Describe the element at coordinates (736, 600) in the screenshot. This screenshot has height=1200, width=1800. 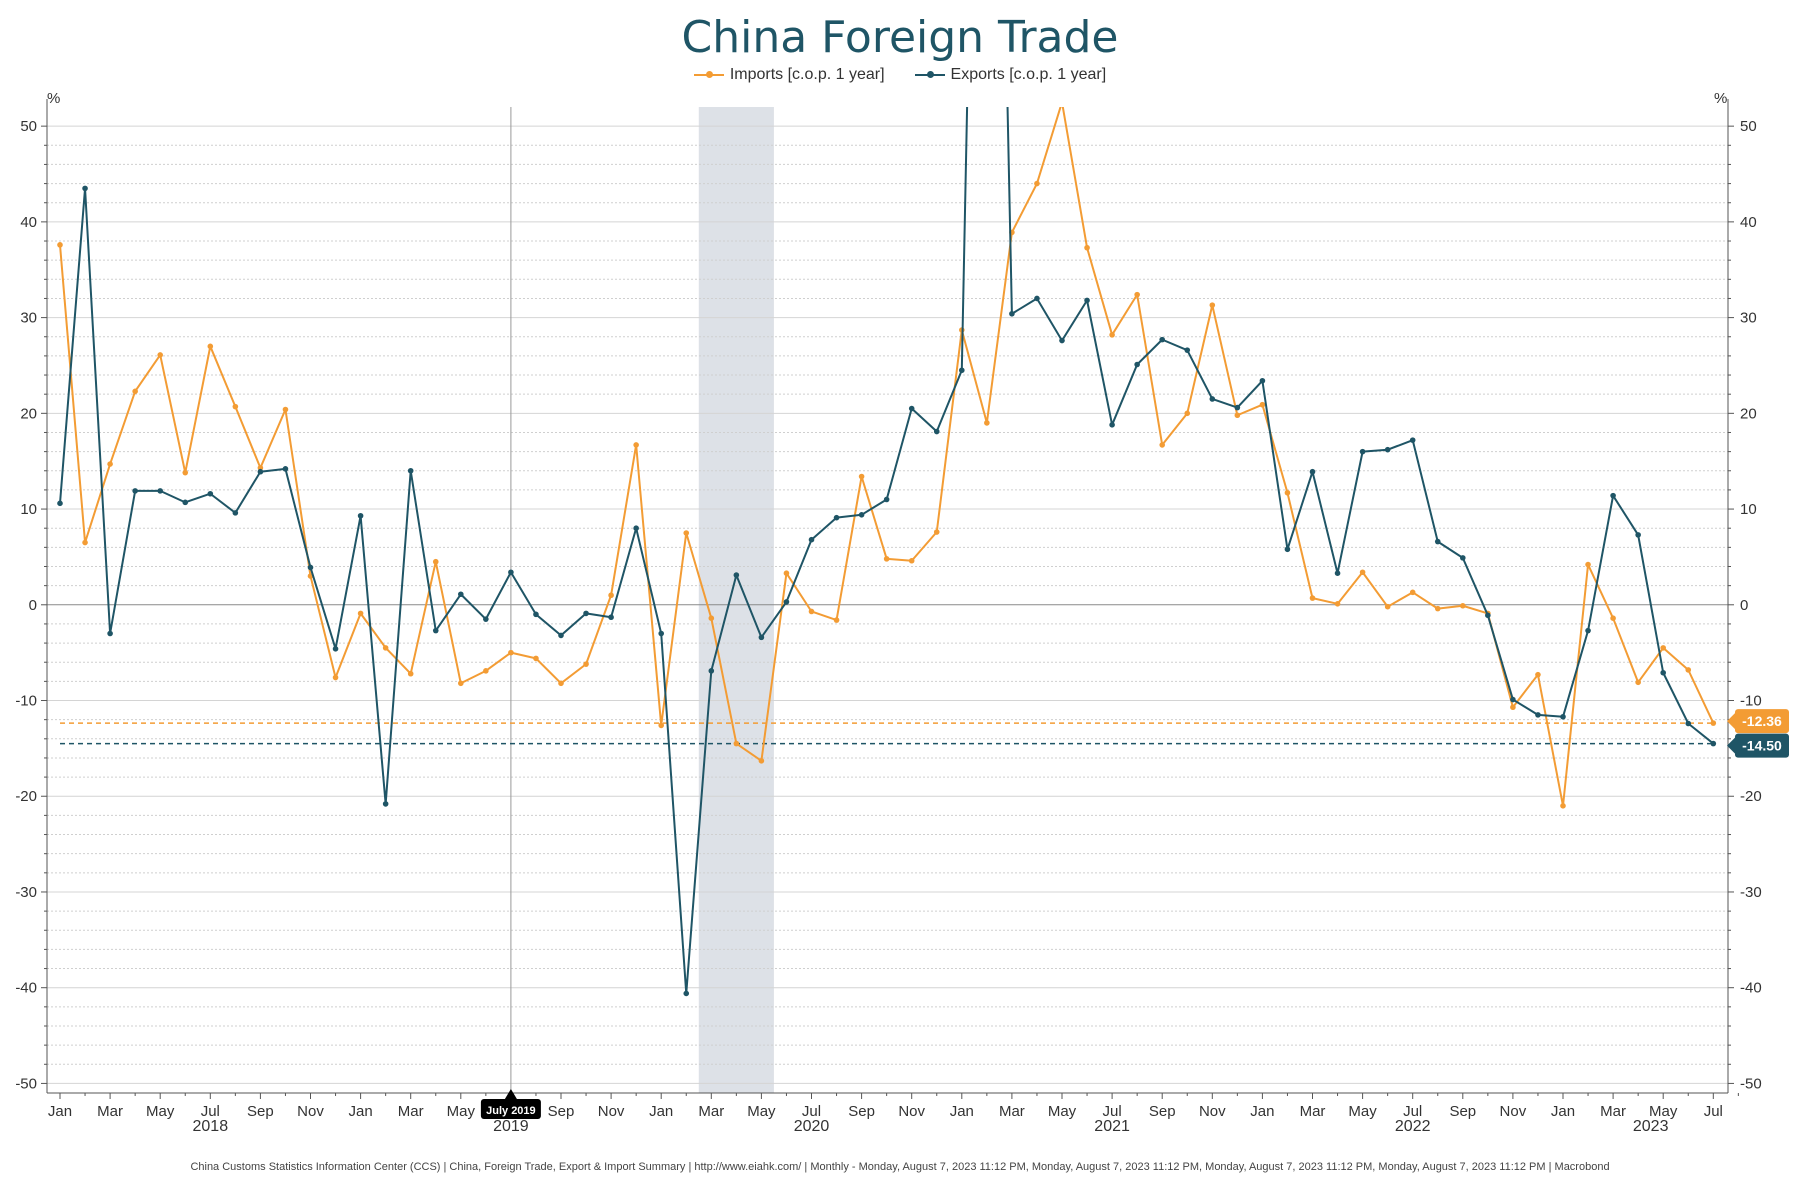
I see `shaded-period` at that location.